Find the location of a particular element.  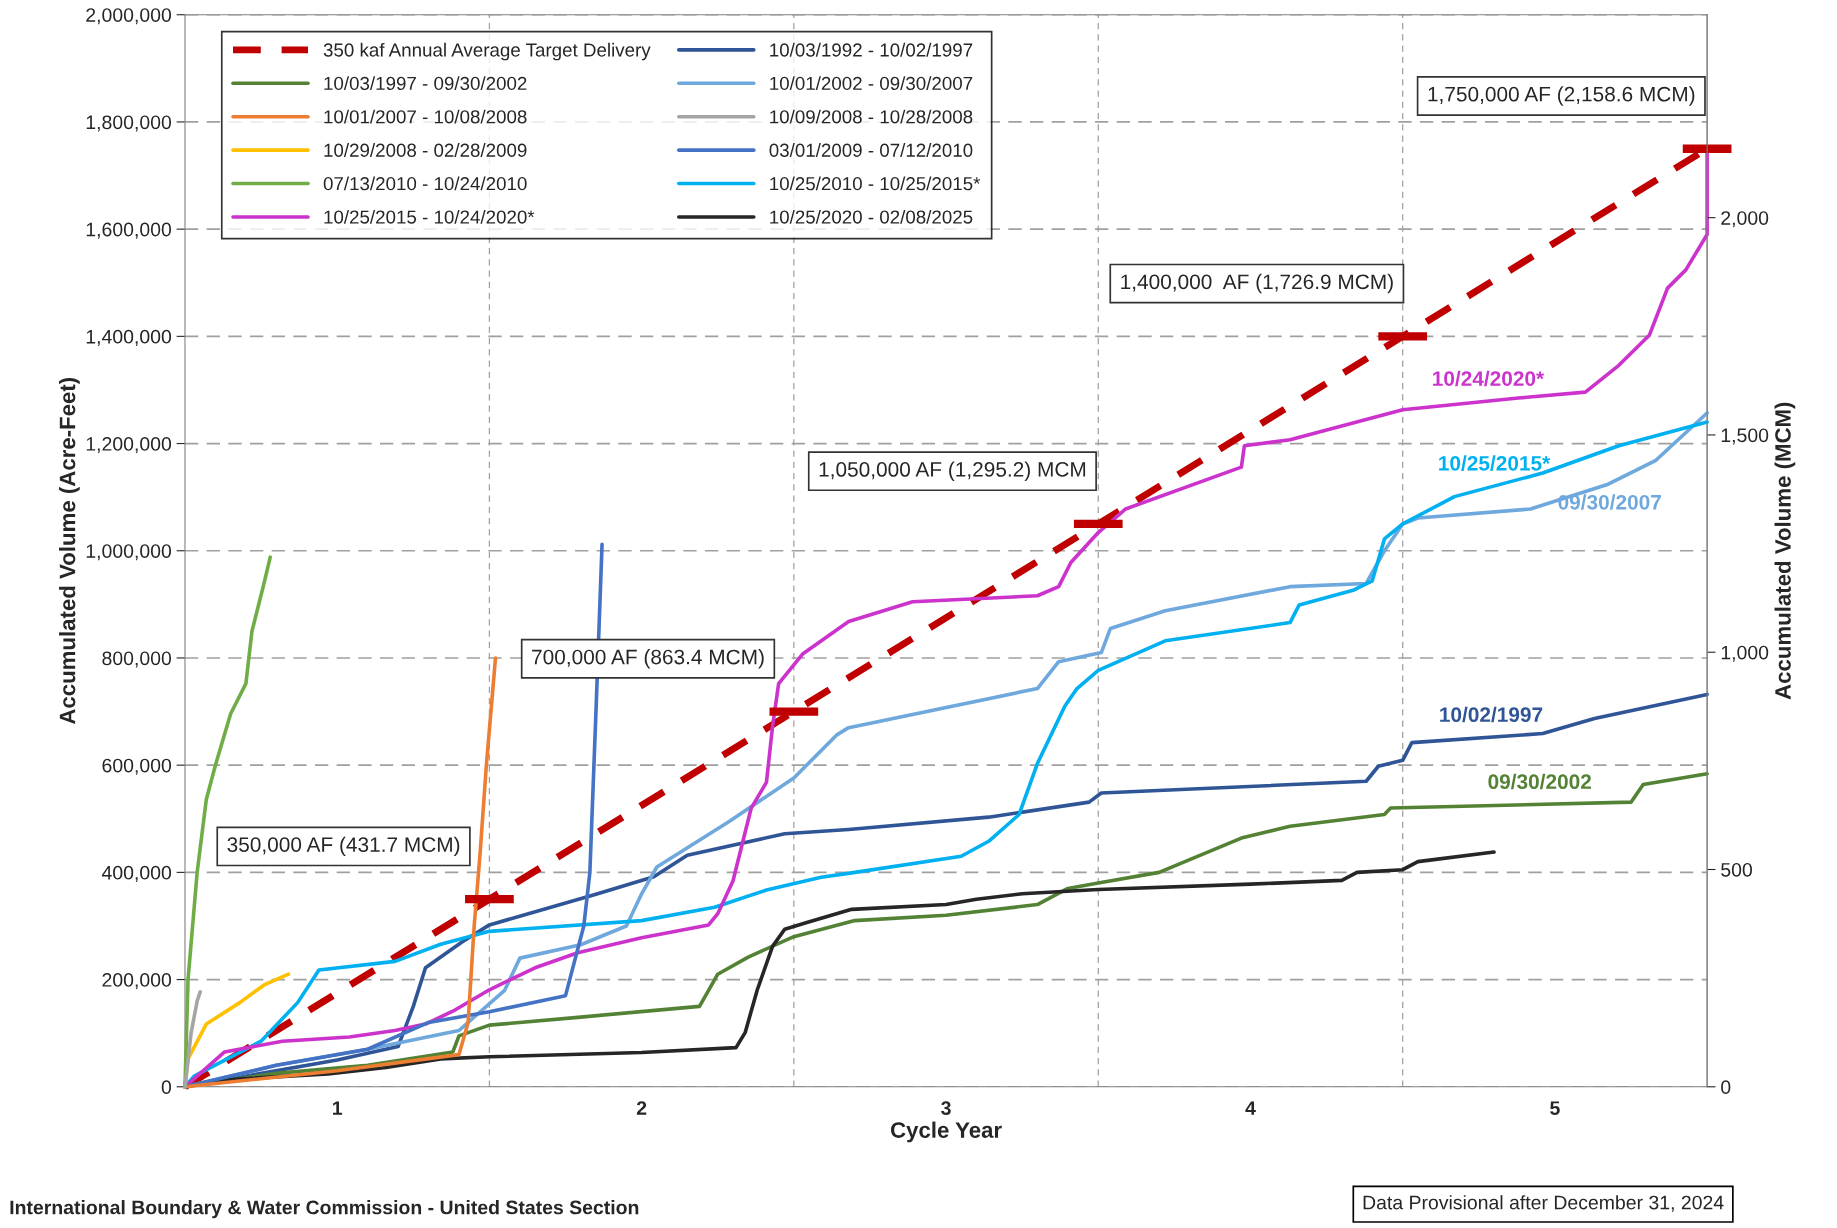

y-tick-label: 800,000 is located at coordinates (137, 659).